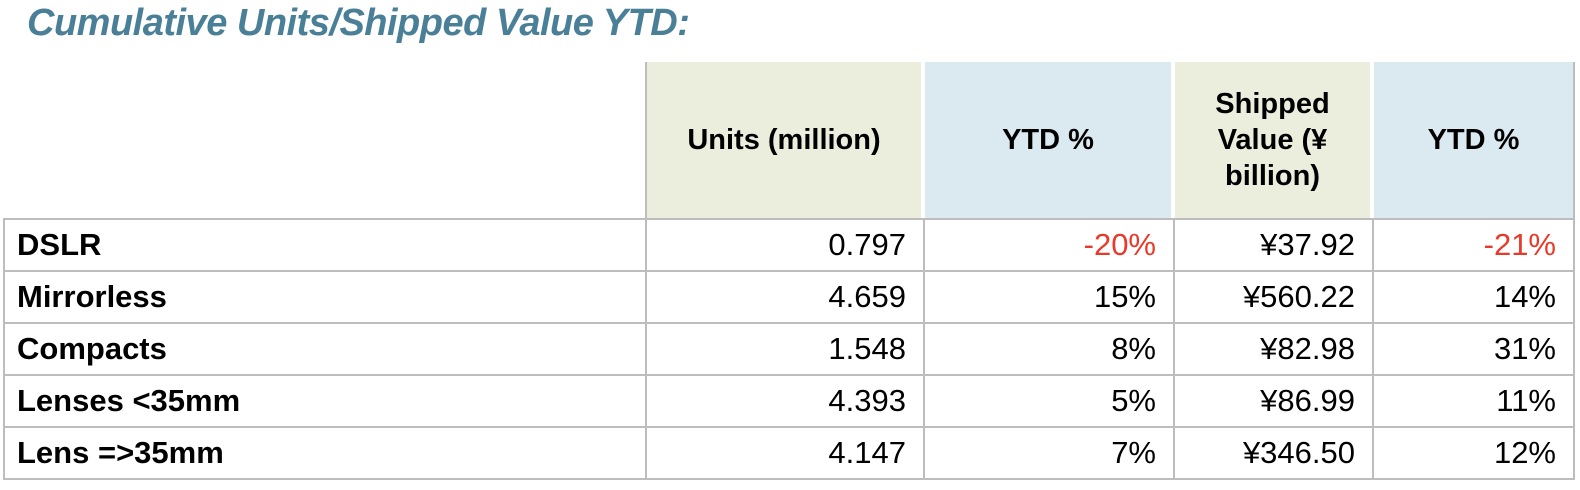  Describe the element at coordinates (358, 23) in the screenshot. I see `page-title: Cumulative Units/Shipped Value YTD:` at that location.